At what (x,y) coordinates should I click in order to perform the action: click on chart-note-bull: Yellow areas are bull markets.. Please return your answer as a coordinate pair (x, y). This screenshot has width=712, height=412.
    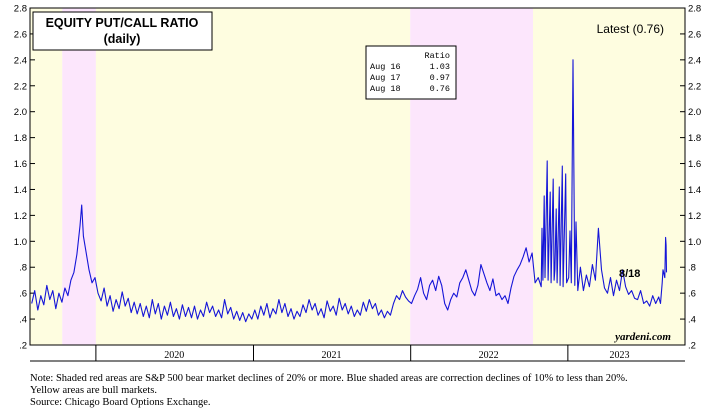
    Looking at the image, I should click on (93, 390).